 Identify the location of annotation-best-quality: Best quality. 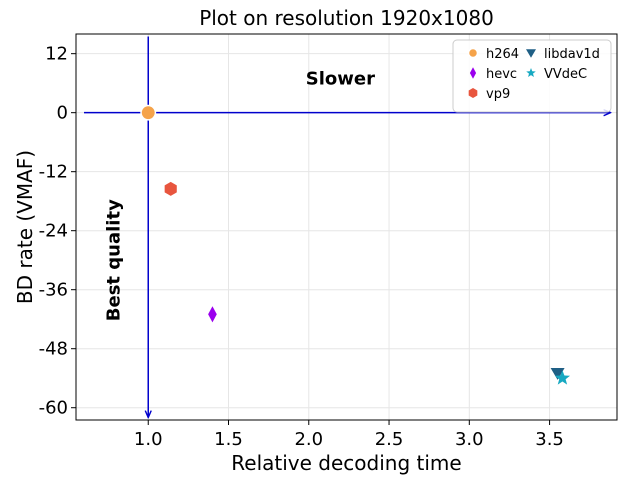
(113, 260).